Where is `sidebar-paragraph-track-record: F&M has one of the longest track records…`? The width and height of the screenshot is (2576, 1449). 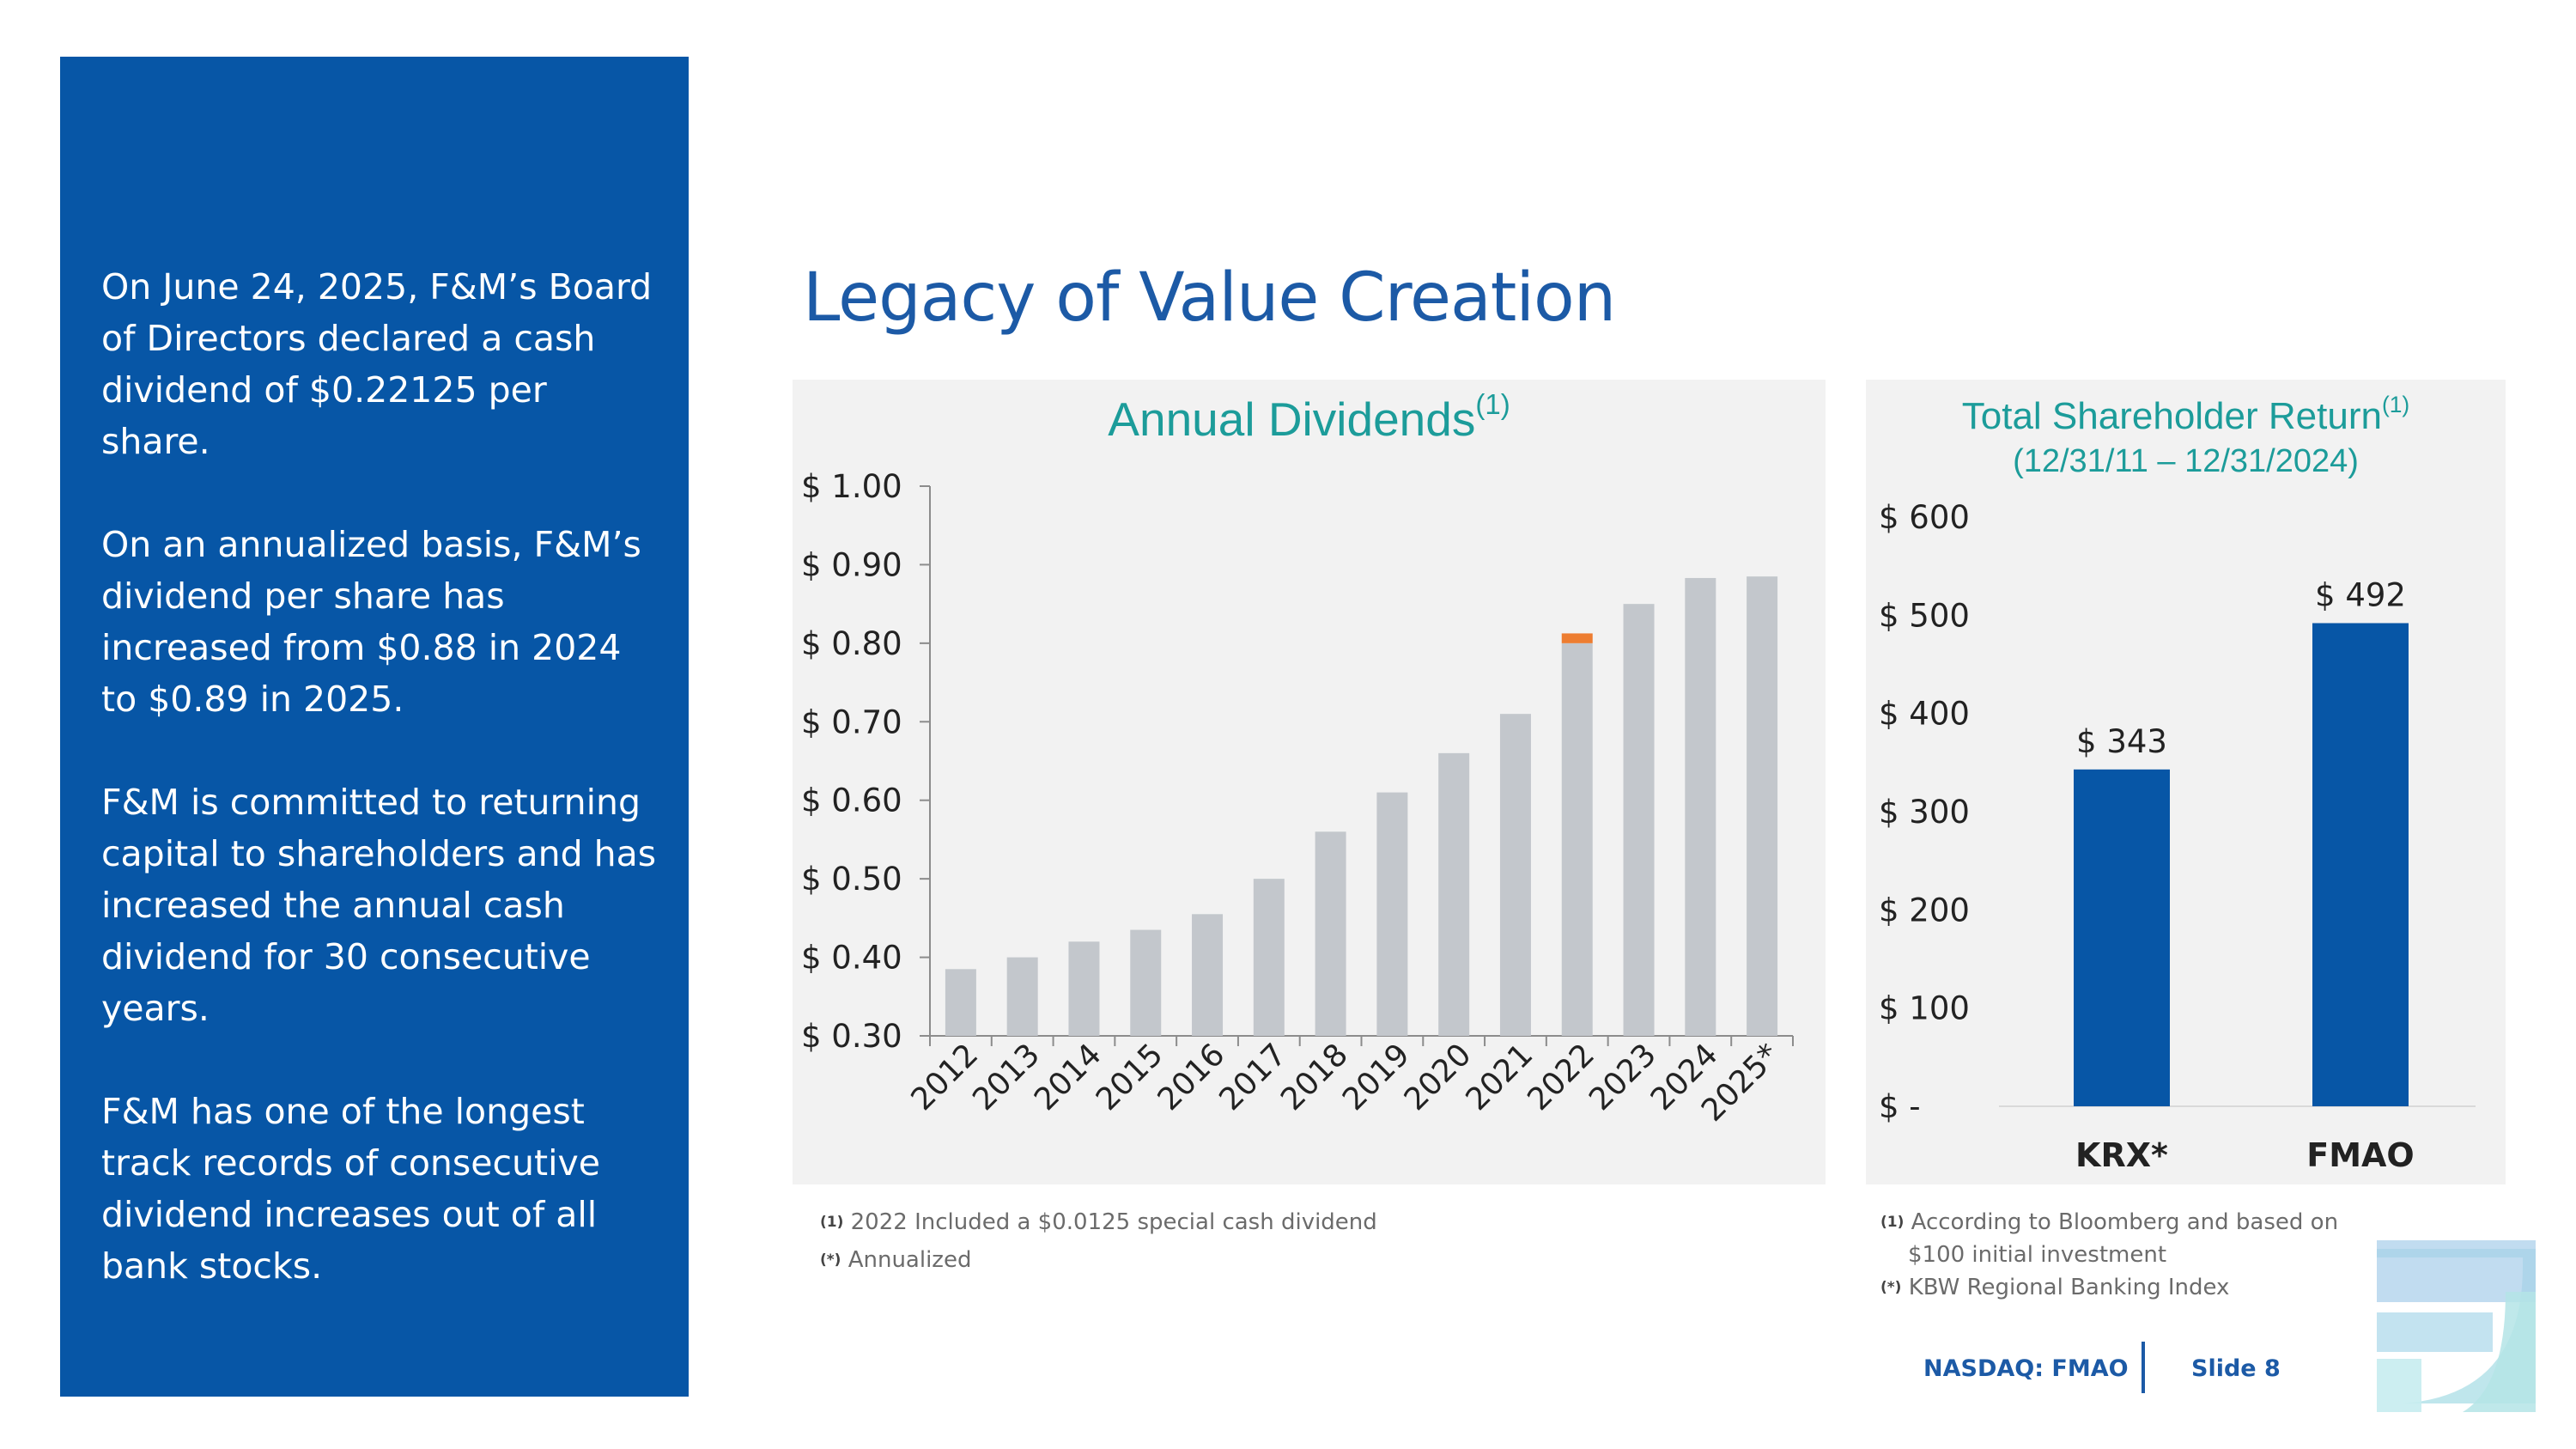 sidebar-paragraph-track-record: F&M has one of the longest track records… is located at coordinates (350, 1189).